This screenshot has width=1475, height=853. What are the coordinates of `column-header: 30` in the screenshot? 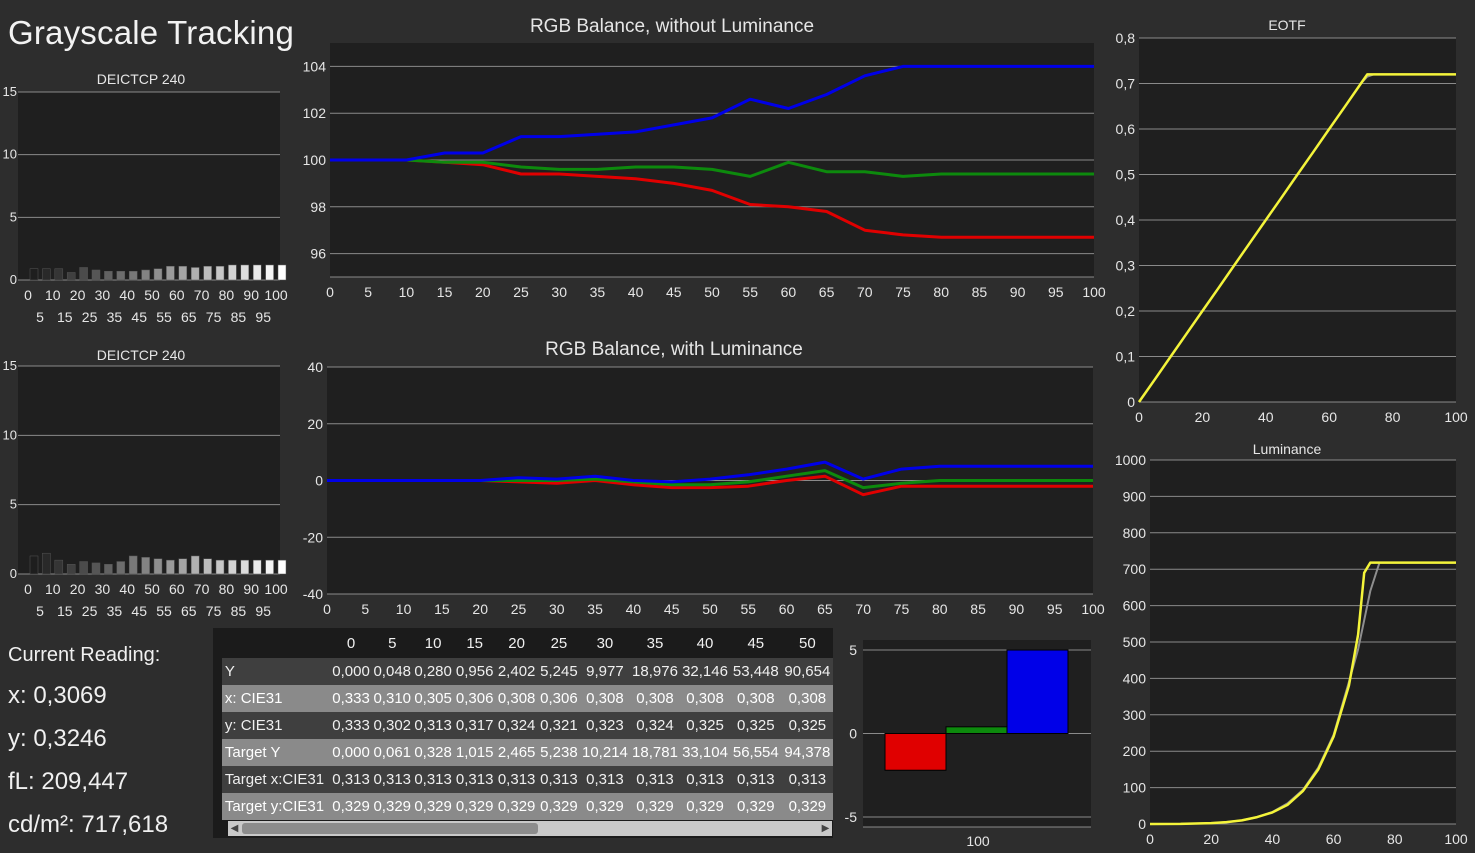 It's located at (605, 643).